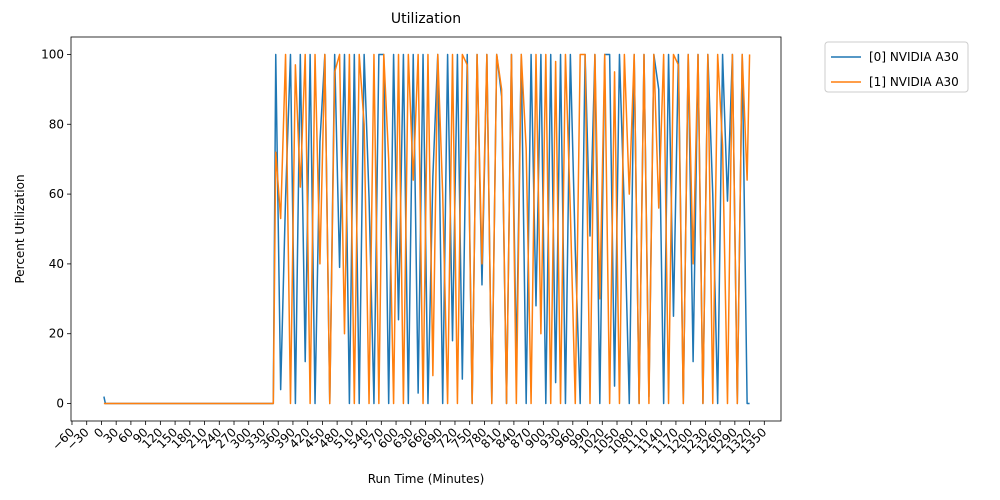 This screenshot has height=500, width=1000. What do you see at coordinates (914, 82) in the screenshot?
I see `legend-label: [1] NVIDIA A30` at bounding box center [914, 82].